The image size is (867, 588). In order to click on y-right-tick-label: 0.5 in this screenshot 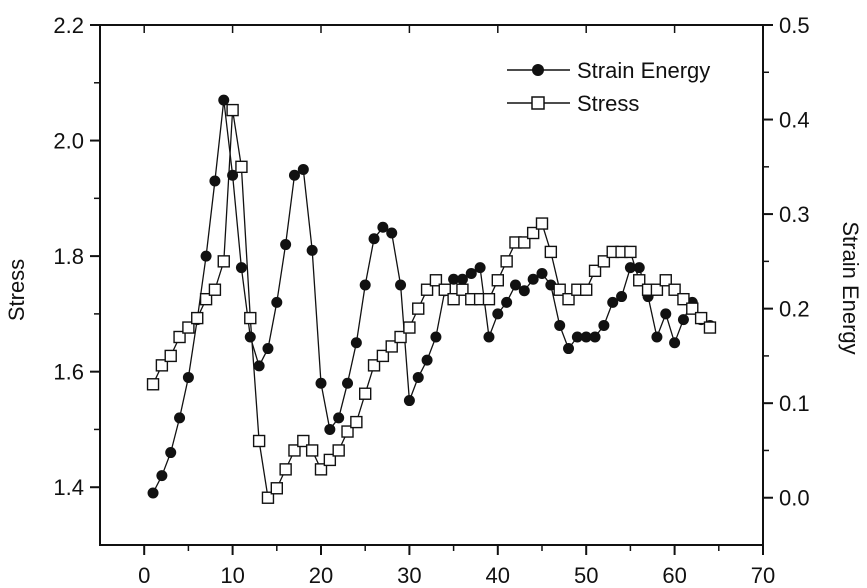, I will do `click(794, 25)`.